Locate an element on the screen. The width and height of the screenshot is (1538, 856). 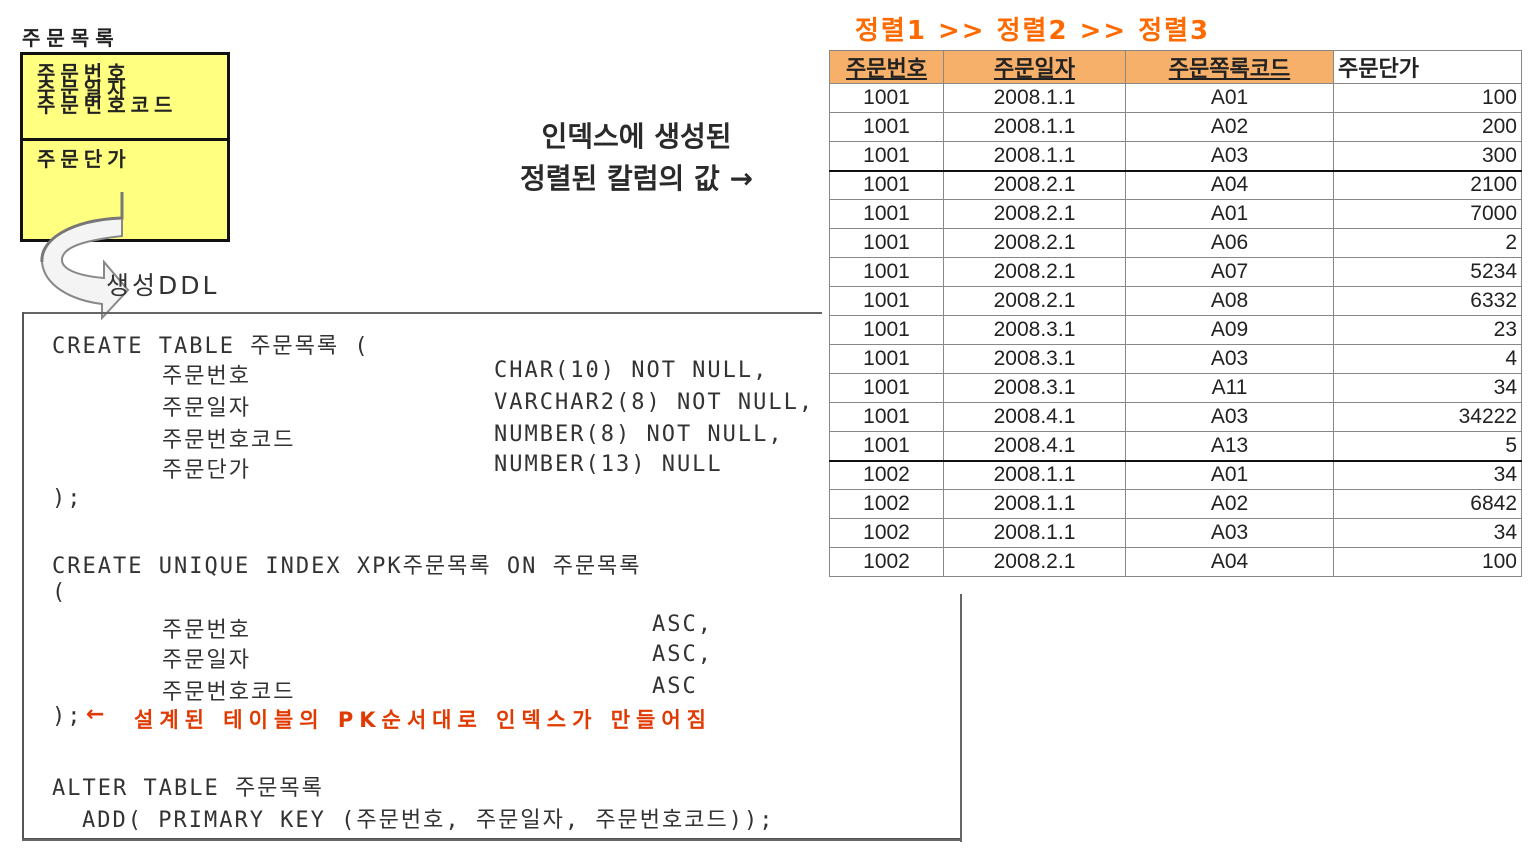
entity-pk-attribute: 주문일자 is located at coordinates (84, 89).